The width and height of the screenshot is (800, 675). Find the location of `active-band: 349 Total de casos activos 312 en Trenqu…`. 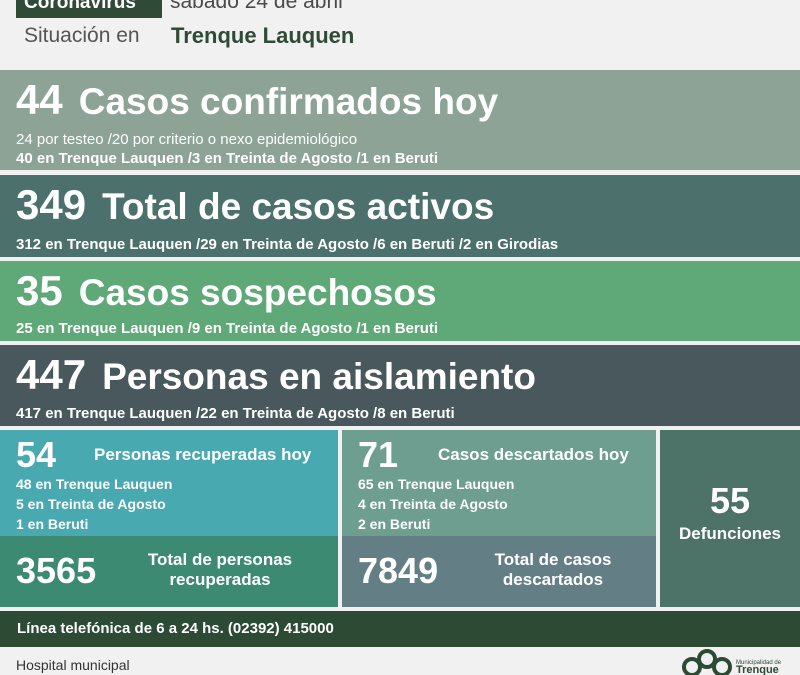

active-band: 349 Total de casos activos 312 en Trenqu… is located at coordinates (400, 216).